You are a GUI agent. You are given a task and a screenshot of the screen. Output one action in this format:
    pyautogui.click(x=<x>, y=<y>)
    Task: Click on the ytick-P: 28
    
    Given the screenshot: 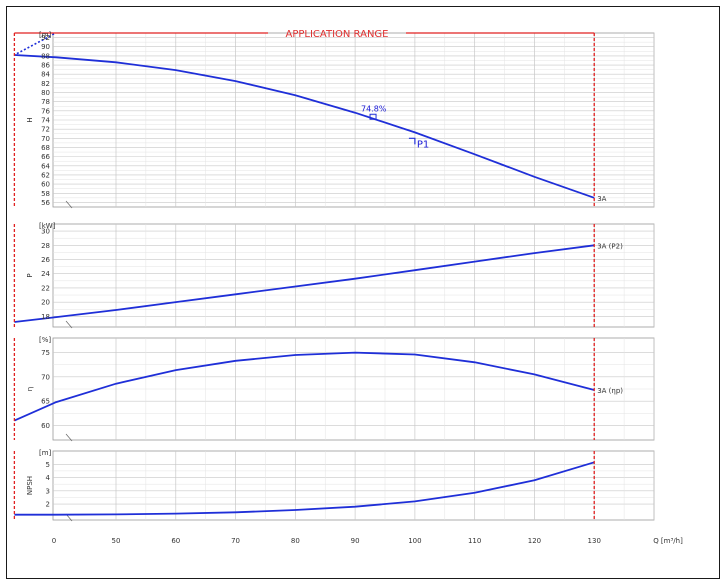 What is the action you would take?
    pyautogui.click(x=45, y=246)
    